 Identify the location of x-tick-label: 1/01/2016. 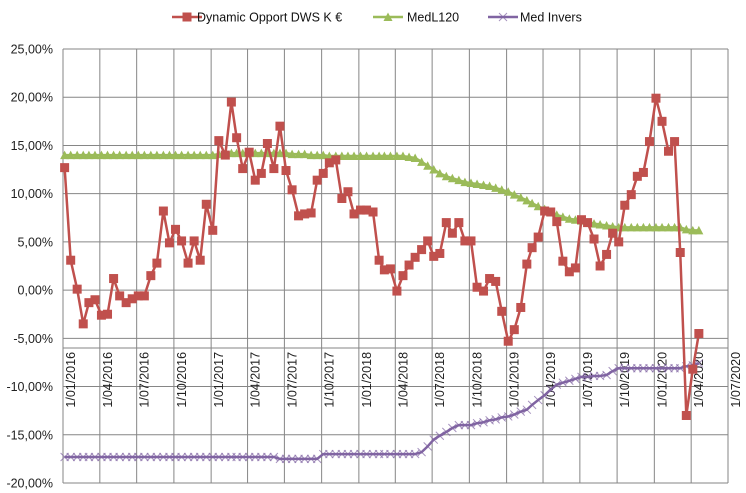
(71, 380).